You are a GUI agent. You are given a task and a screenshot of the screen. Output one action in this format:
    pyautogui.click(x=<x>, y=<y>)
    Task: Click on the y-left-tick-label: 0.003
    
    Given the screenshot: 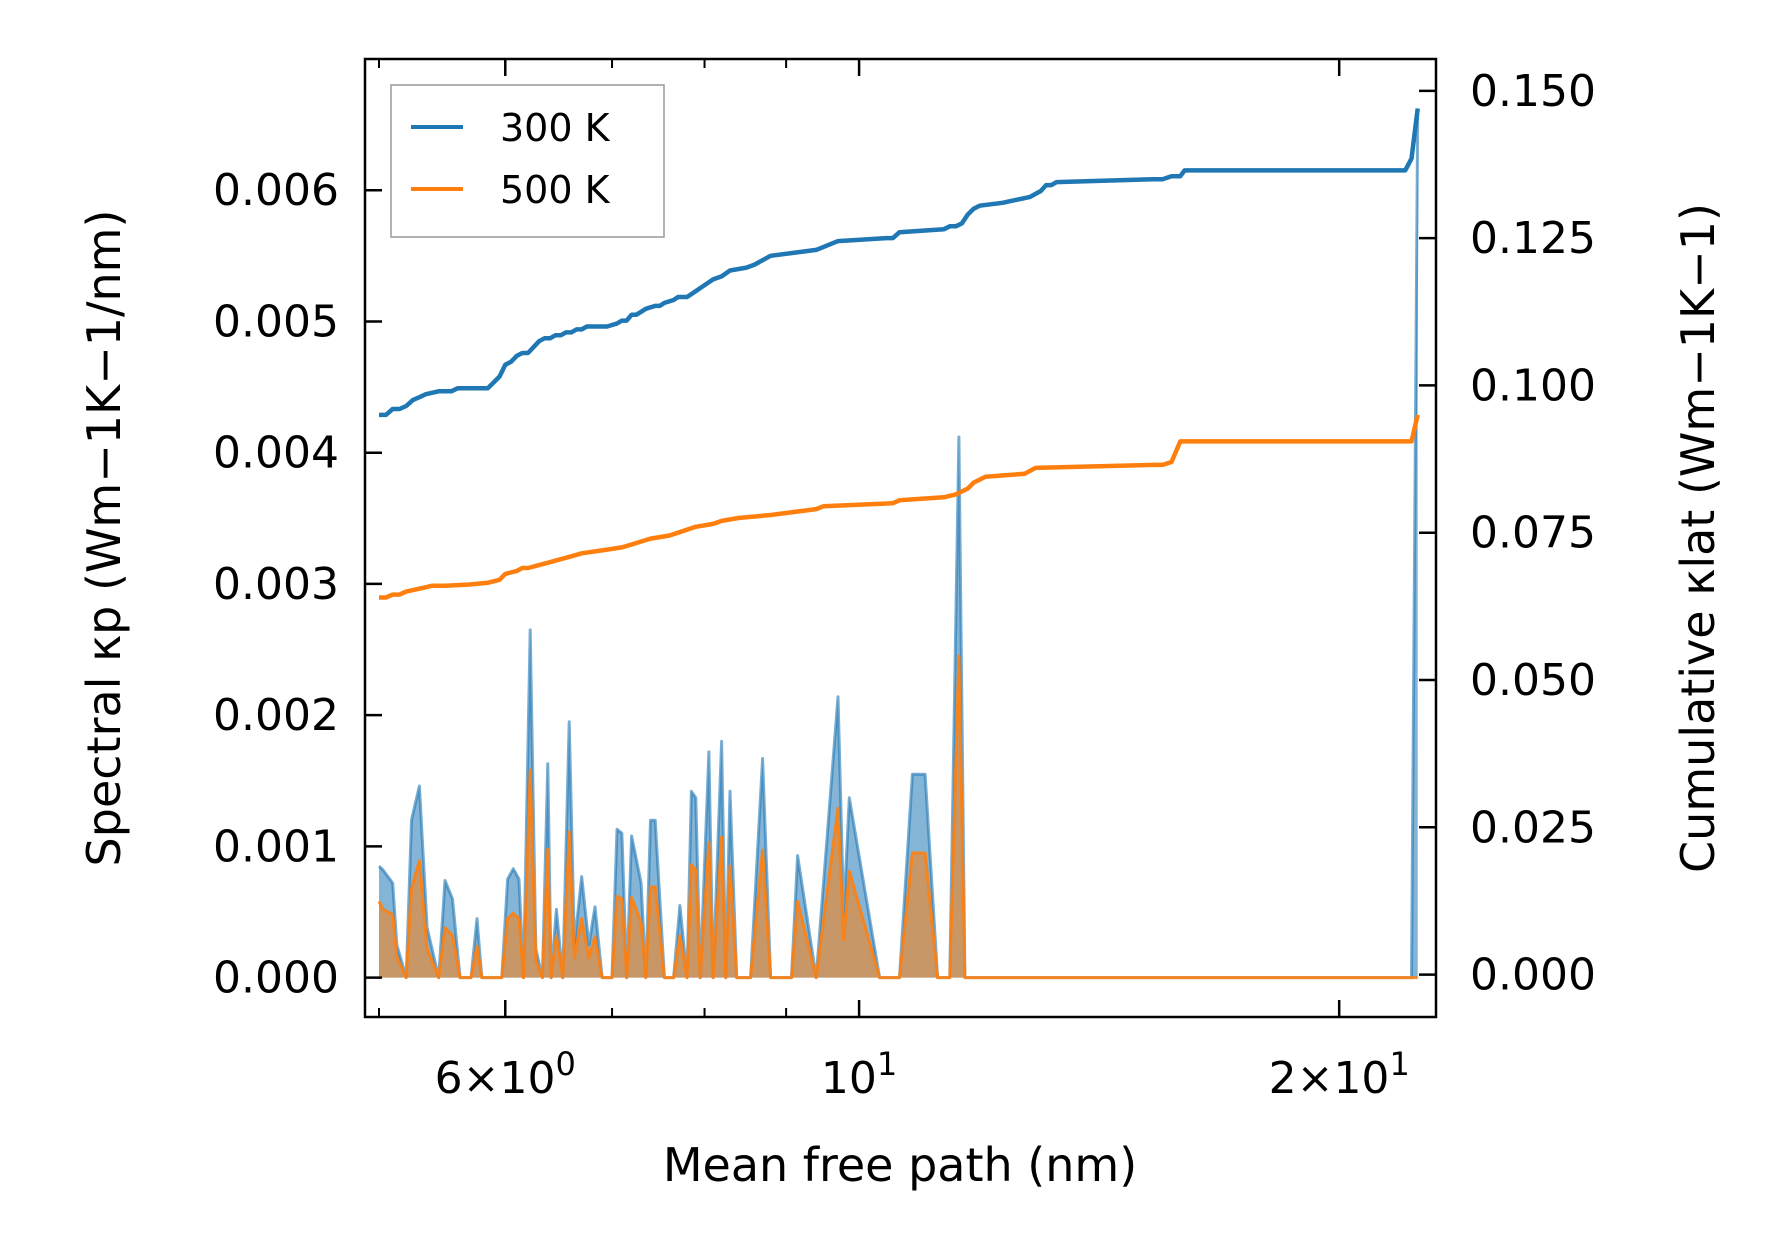 What is the action you would take?
    pyautogui.click(x=276, y=584)
    